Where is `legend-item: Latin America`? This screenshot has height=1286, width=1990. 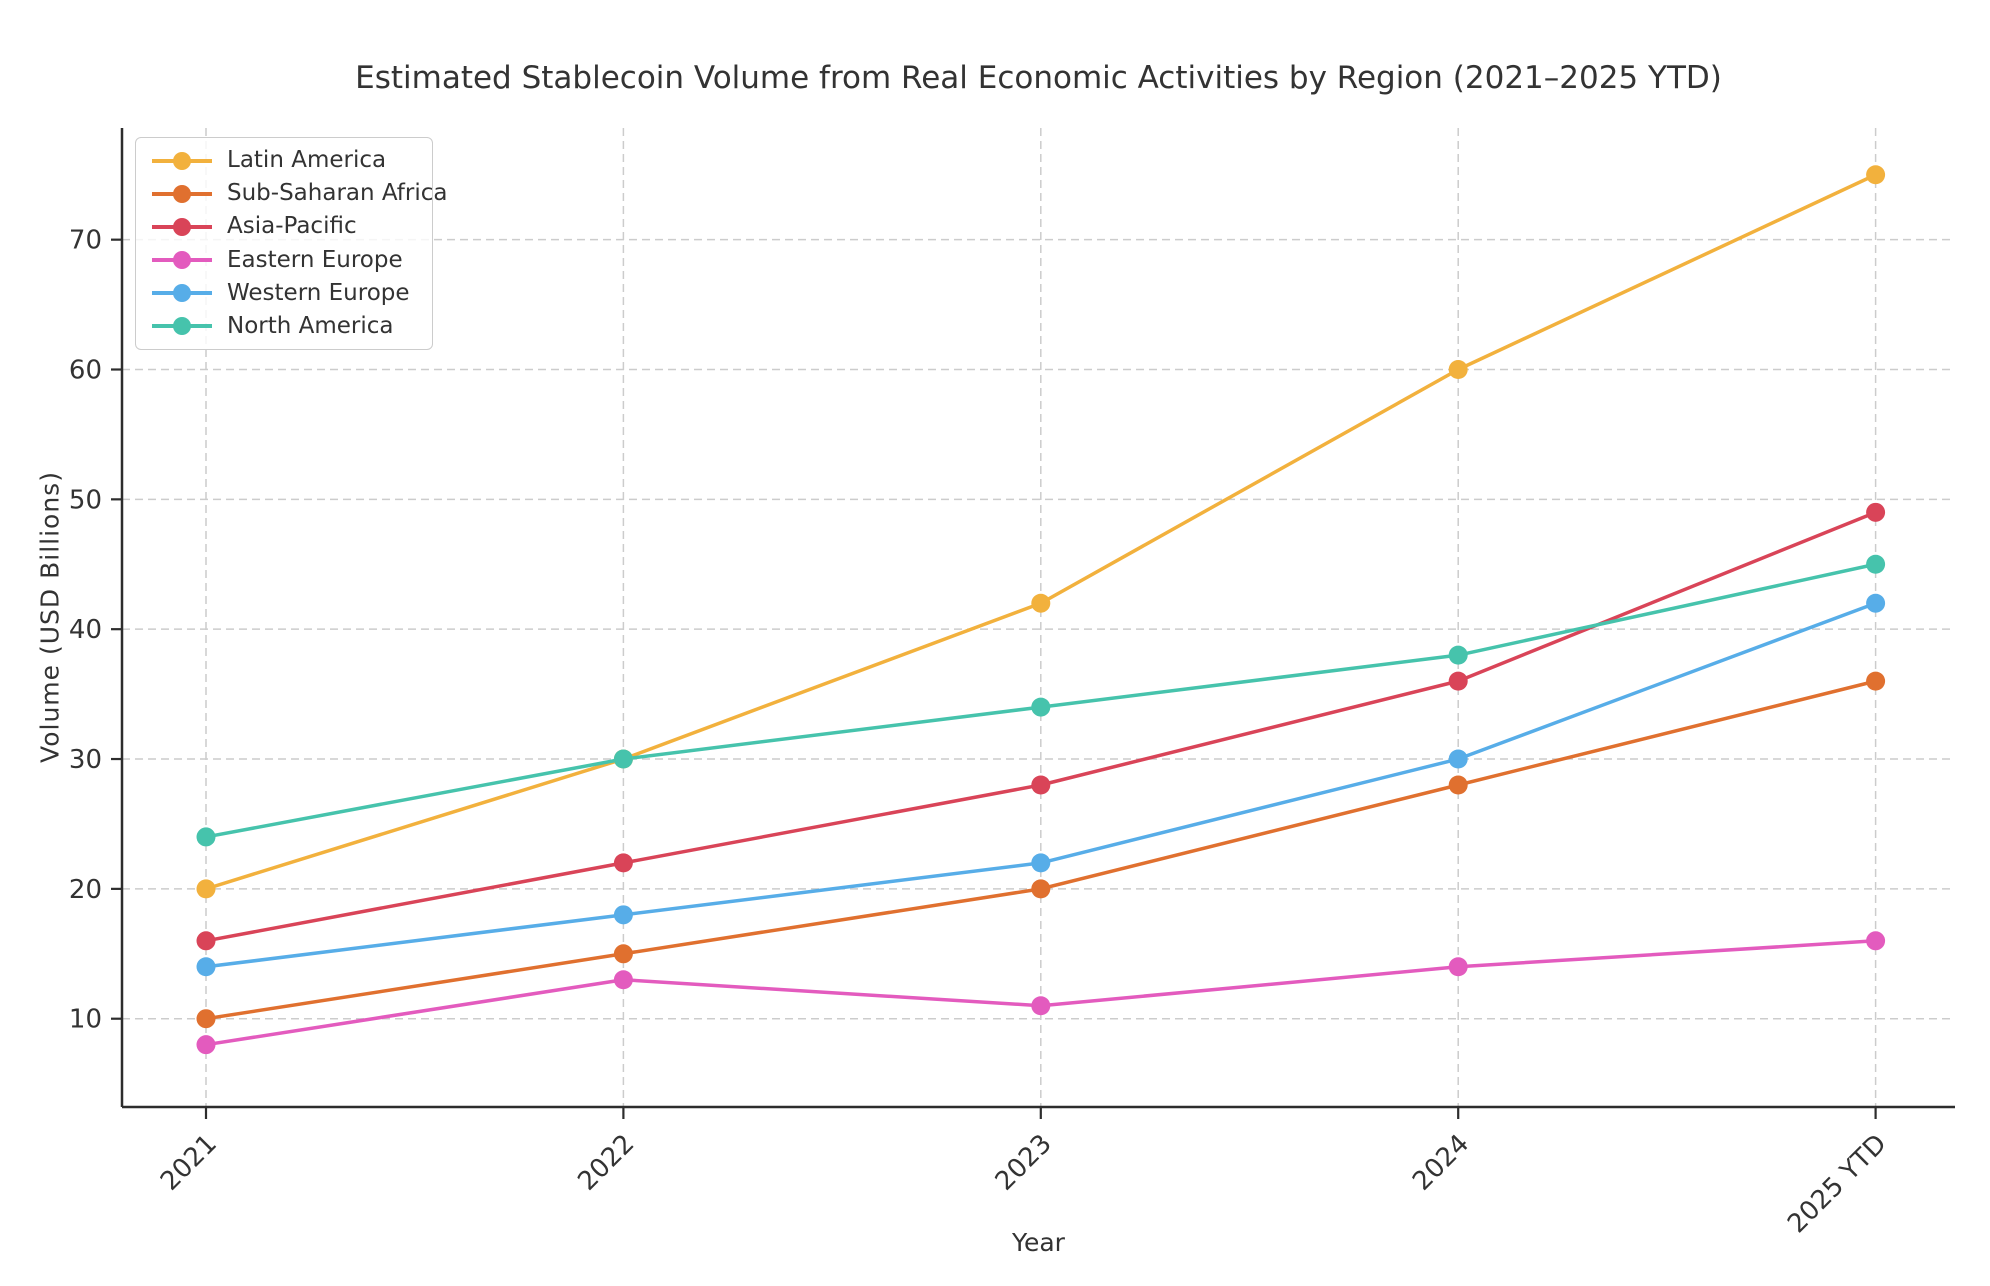 legend-item: Latin America is located at coordinates (286, 160).